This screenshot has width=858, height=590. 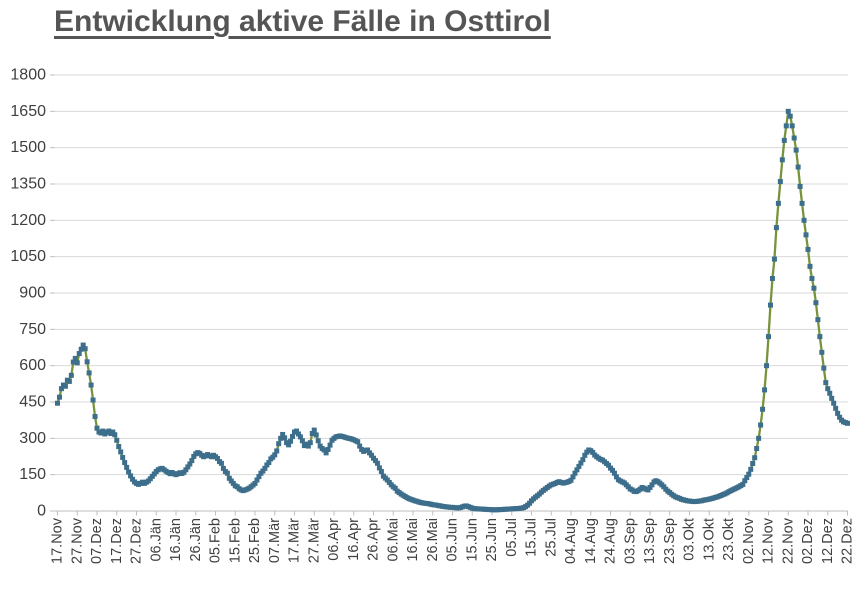 I want to click on x-tick-label: 26.Apr, so click(x=374, y=539).